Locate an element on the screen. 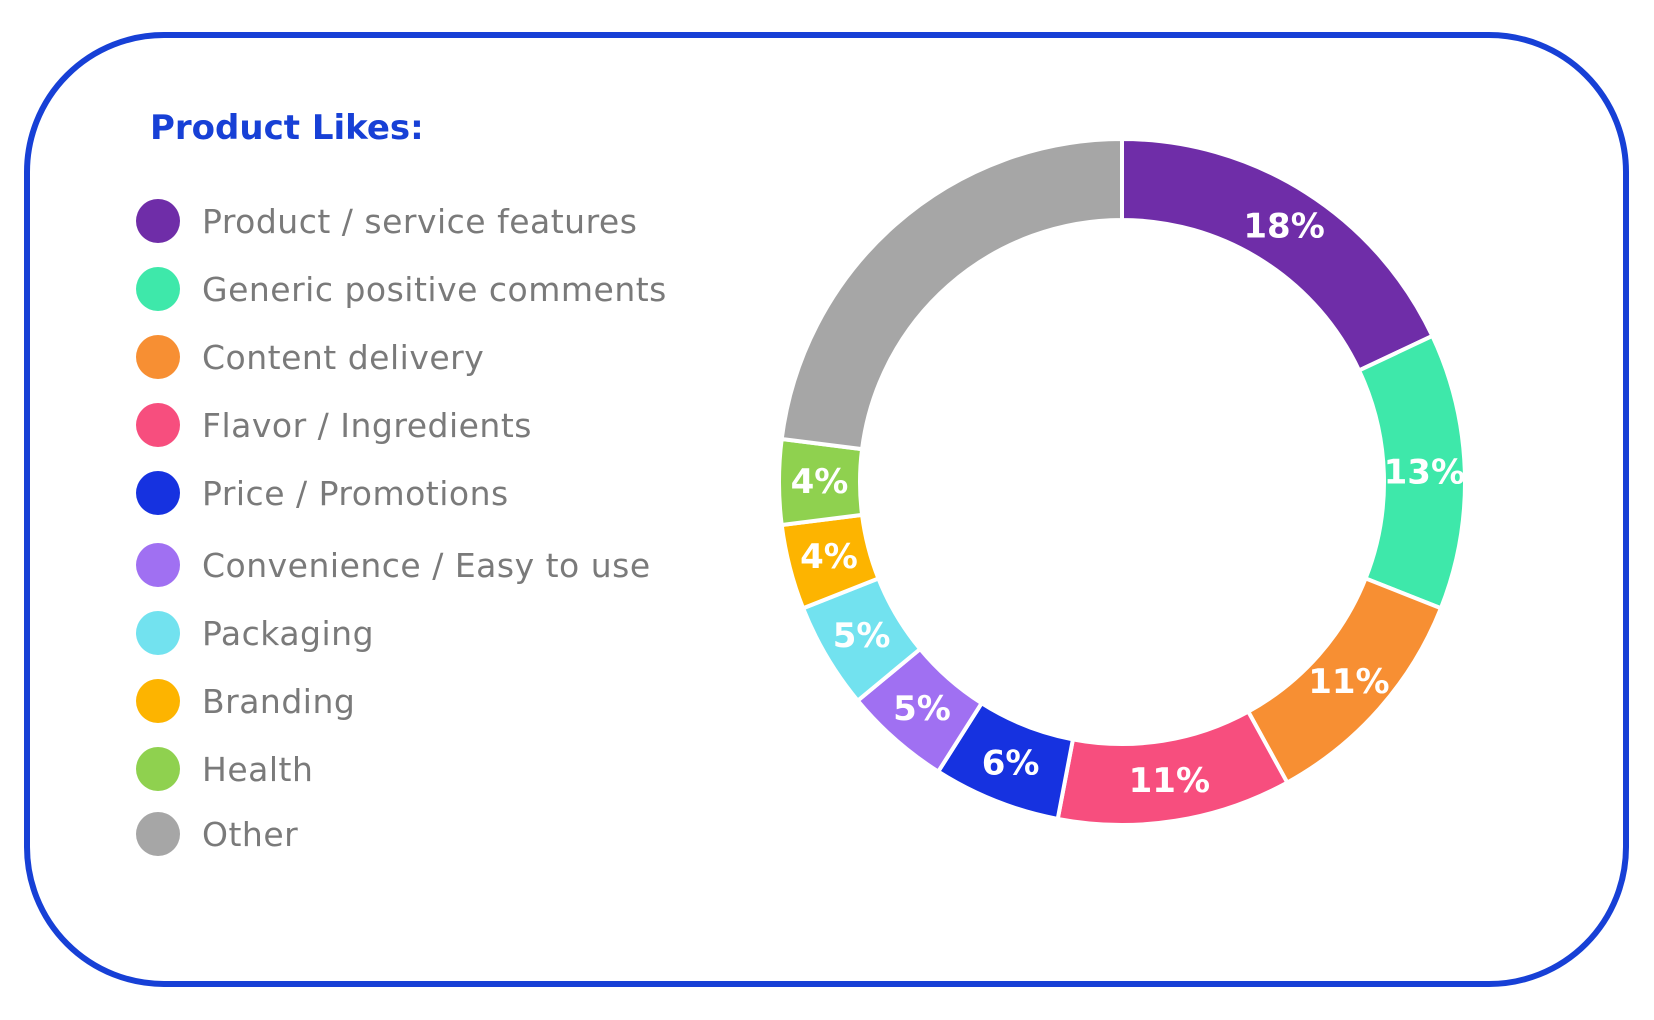 The image size is (1654, 1020). legend-item: Packaging is located at coordinates (255, 633).